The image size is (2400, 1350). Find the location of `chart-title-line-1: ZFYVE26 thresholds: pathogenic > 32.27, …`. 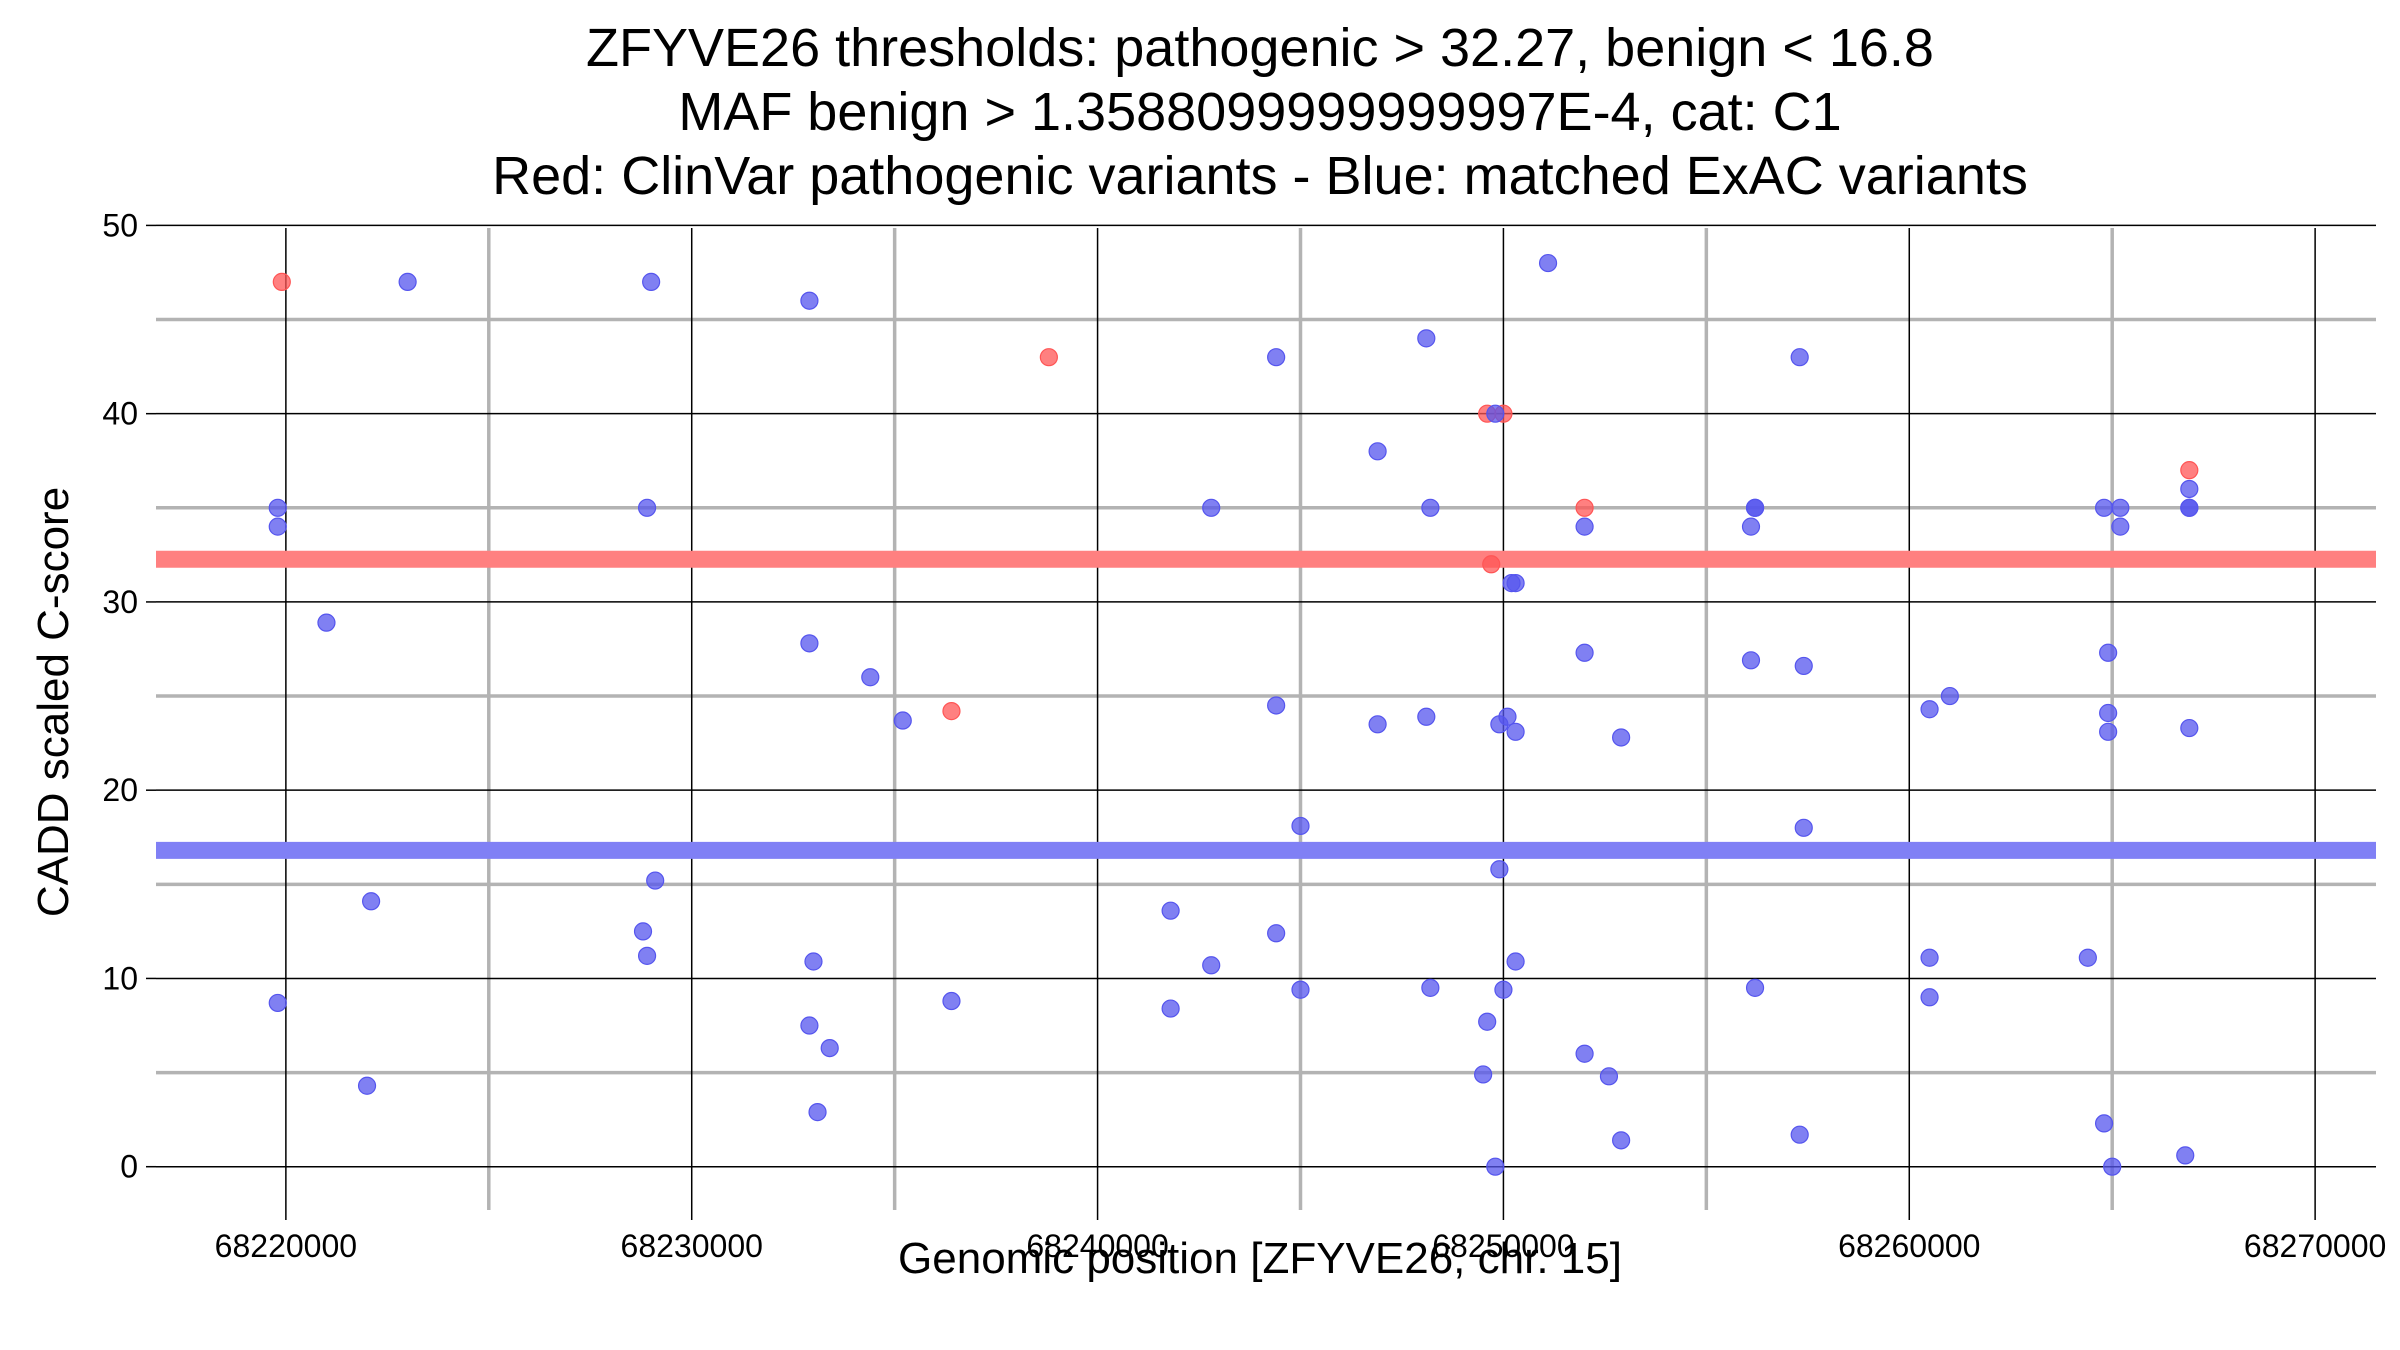

chart-title-line-1: ZFYVE26 thresholds: pathogenic > 32.27, … is located at coordinates (1260, 48).